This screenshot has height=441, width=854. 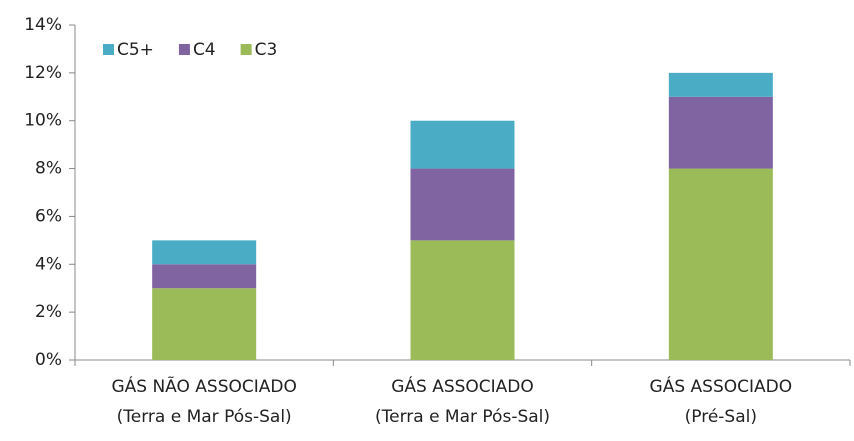 I want to click on y-tick-label: 4%, so click(x=48, y=264).